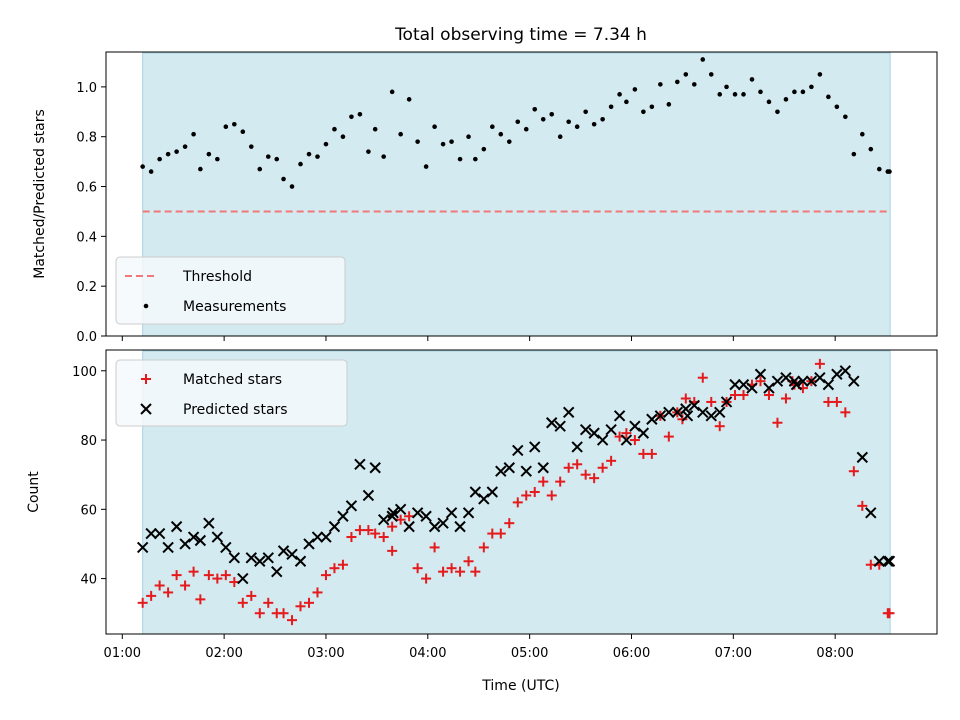  What do you see at coordinates (88, 441) in the screenshot?
I see `y-tick-label: 80` at bounding box center [88, 441].